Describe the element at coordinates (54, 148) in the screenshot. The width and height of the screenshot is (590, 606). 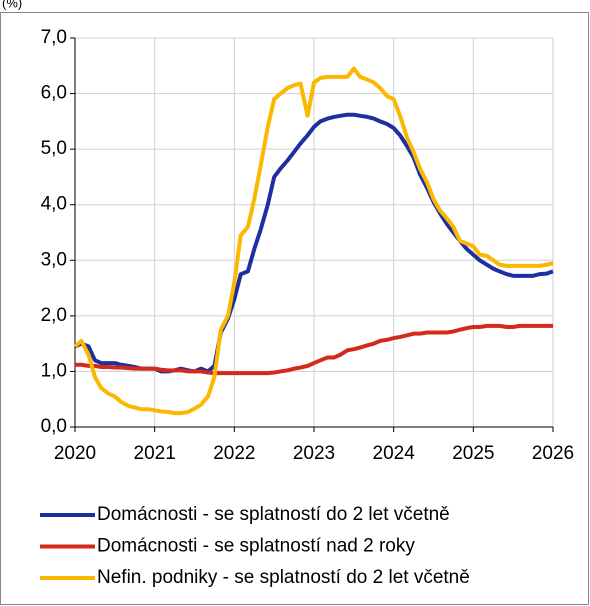
I see `y-tick-label: 5,0` at that location.